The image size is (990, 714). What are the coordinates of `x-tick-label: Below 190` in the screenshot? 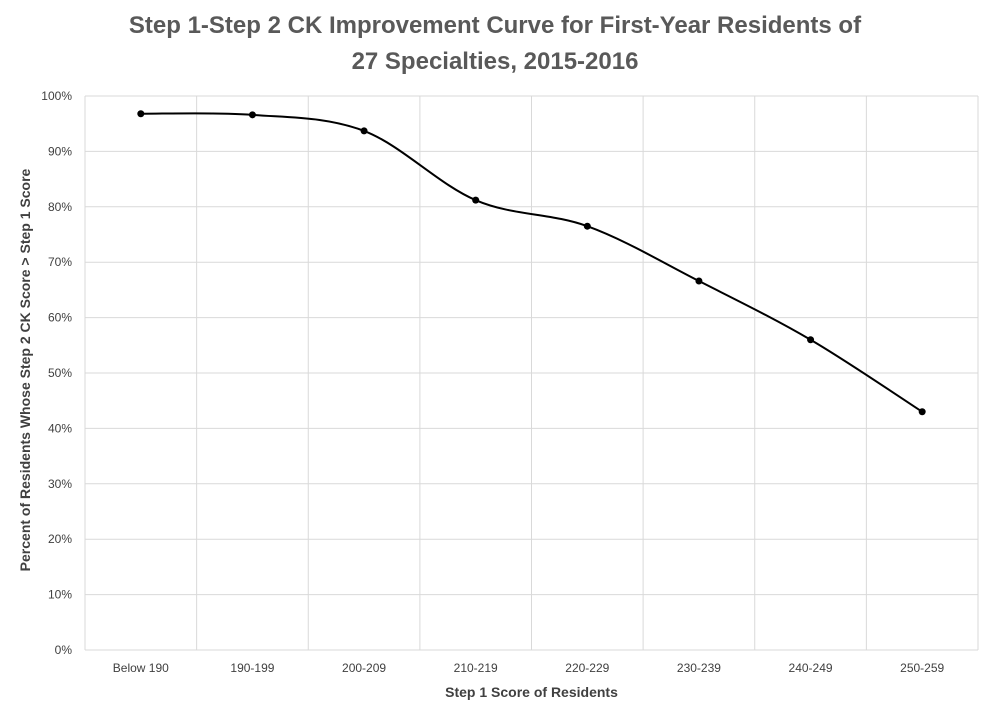 It's located at (141, 668).